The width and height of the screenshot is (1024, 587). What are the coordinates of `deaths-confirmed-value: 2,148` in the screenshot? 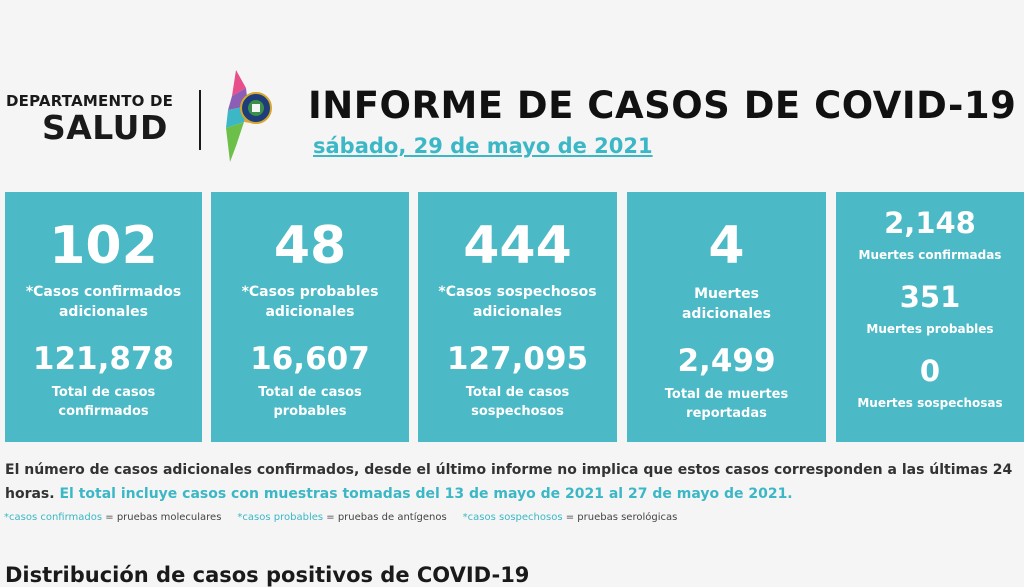 It's located at (930, 223).